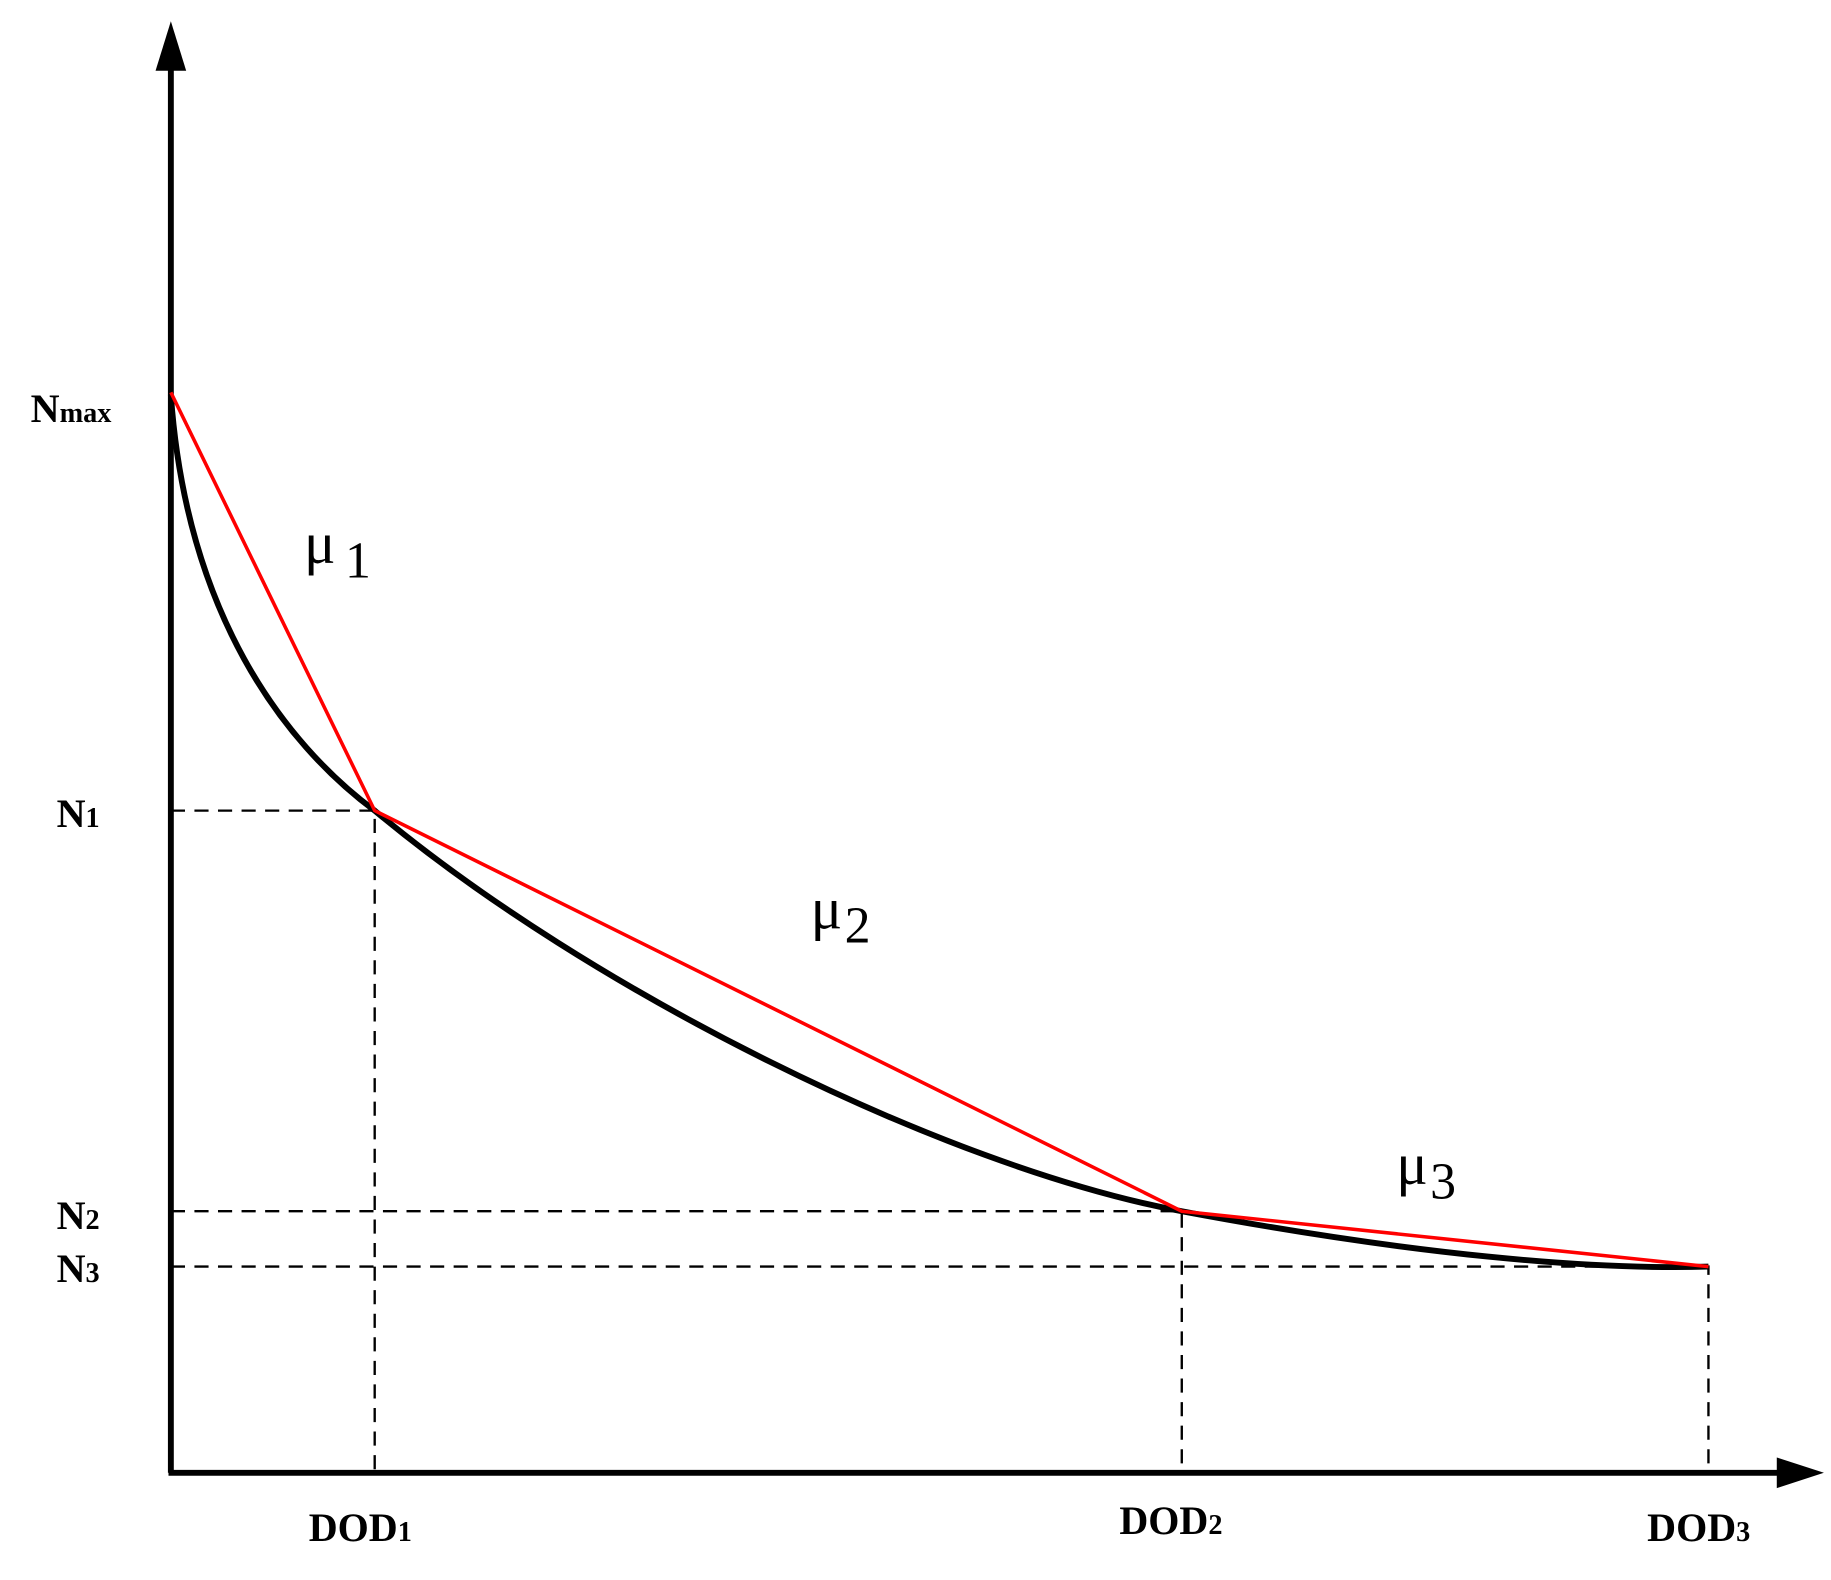 The image size is (1831, 1580). I want to click on y-label: N3, so click(78, 1268).